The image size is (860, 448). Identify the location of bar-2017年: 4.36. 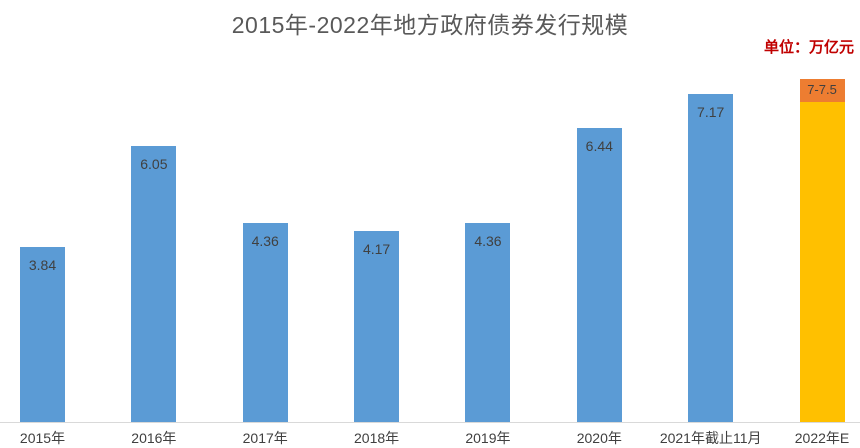
(265, 322).